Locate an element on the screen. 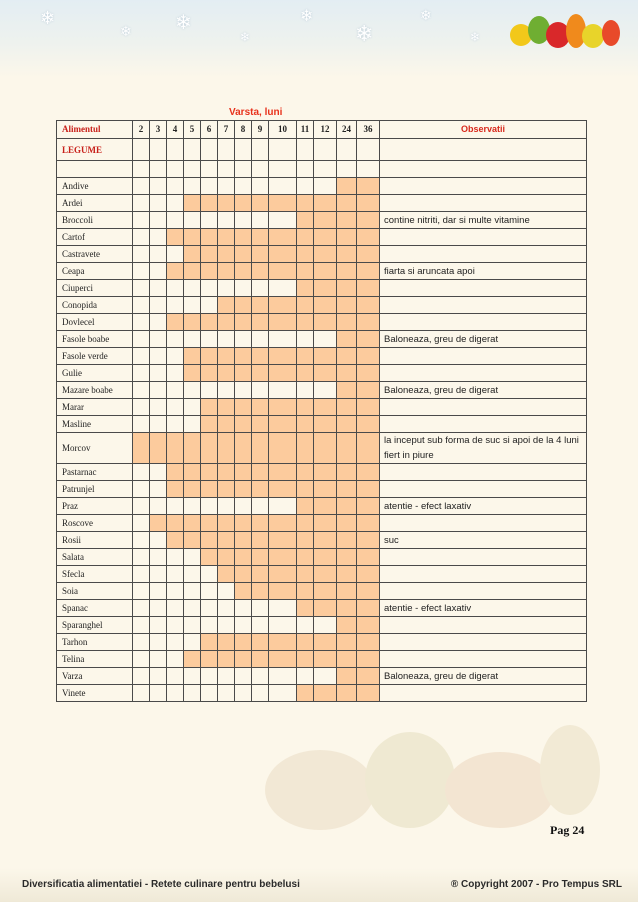 This screenshot has height=902, width=638. observation-text: Baloneaza, greu de digerat is located at coordinates (483, 339).